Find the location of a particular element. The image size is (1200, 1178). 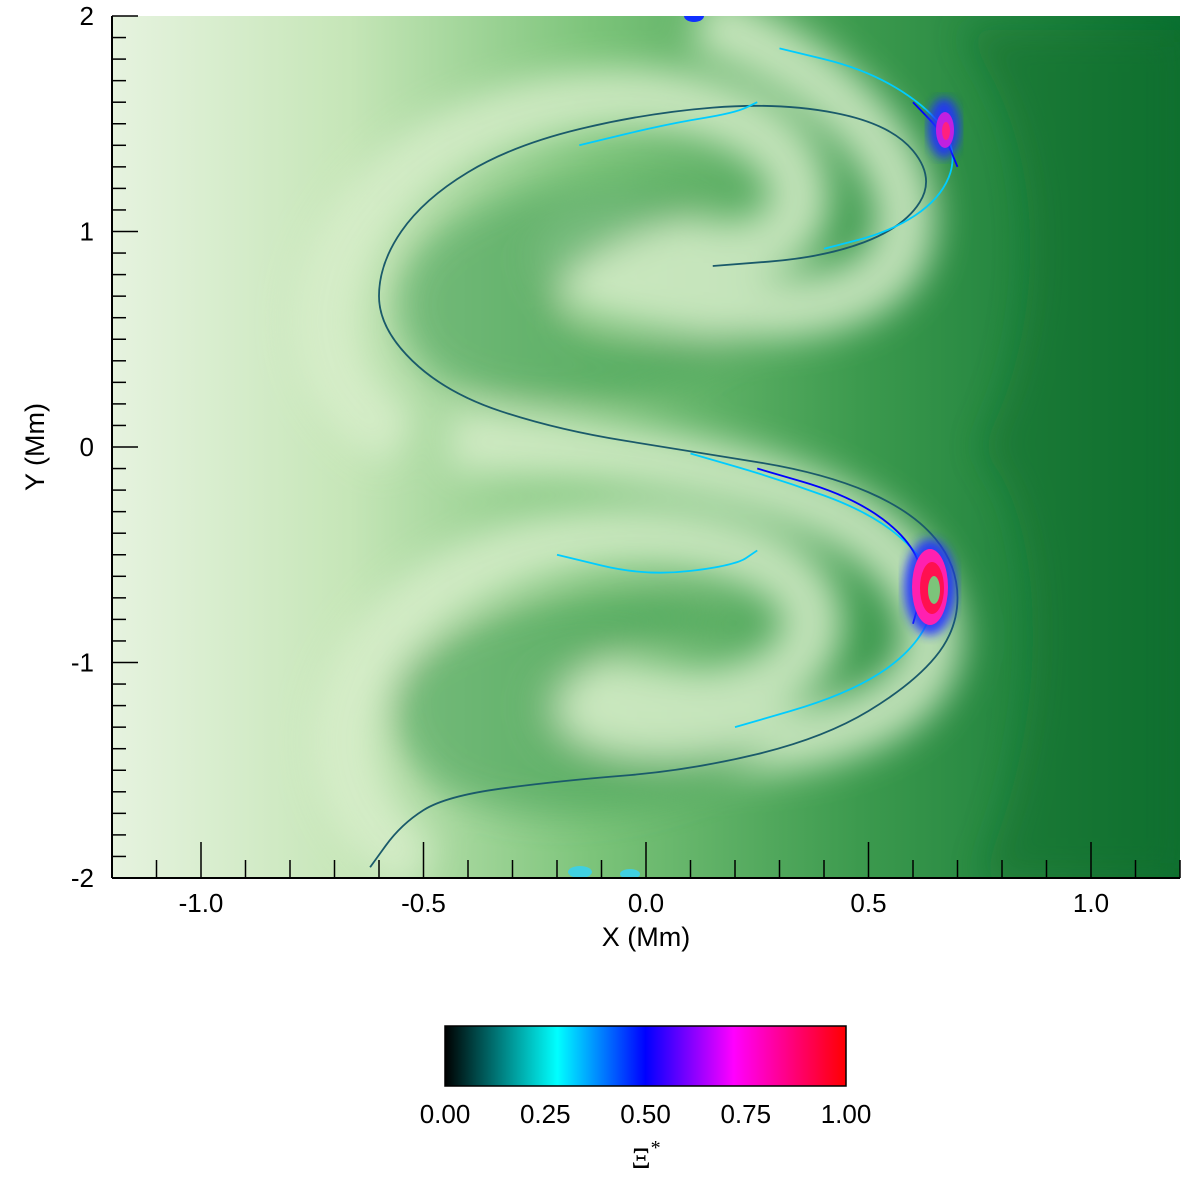

x-tick-label: 0.5 is located at coordinates (868, 903).